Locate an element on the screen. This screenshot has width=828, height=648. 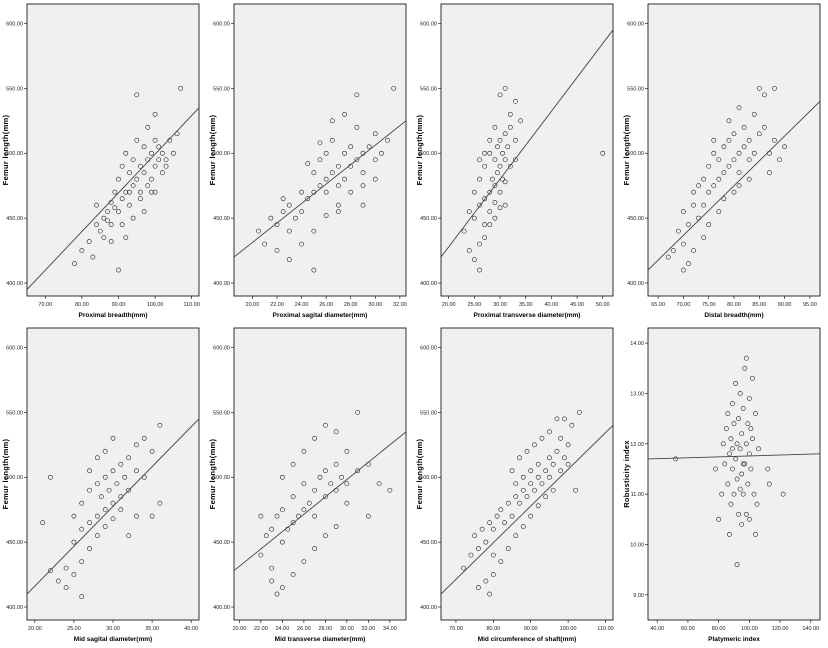
x-tick-label: 40.00 is located at coordinates (191, 629).